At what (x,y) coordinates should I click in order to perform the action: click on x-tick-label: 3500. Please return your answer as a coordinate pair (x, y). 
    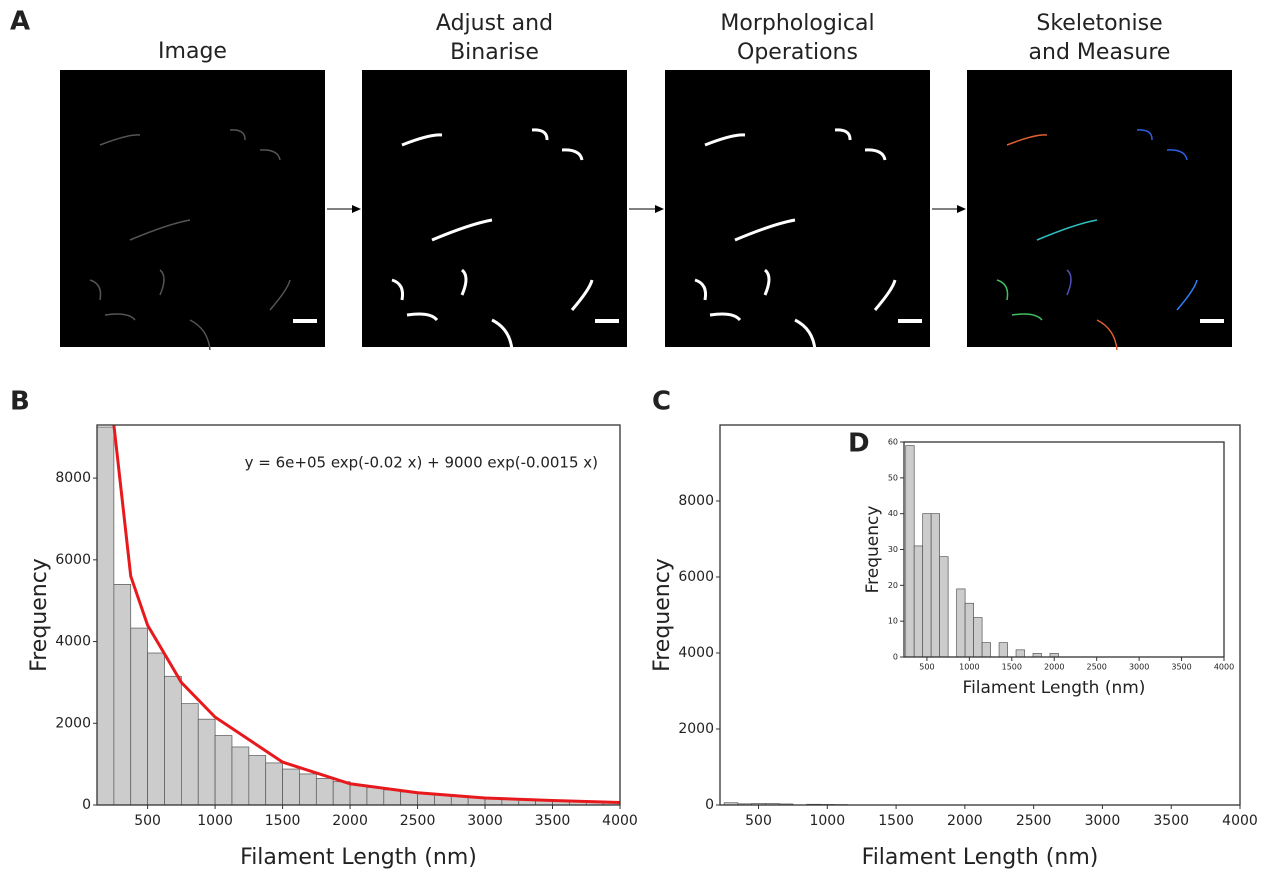
    Looking at the image, I should click on (1171, 821).